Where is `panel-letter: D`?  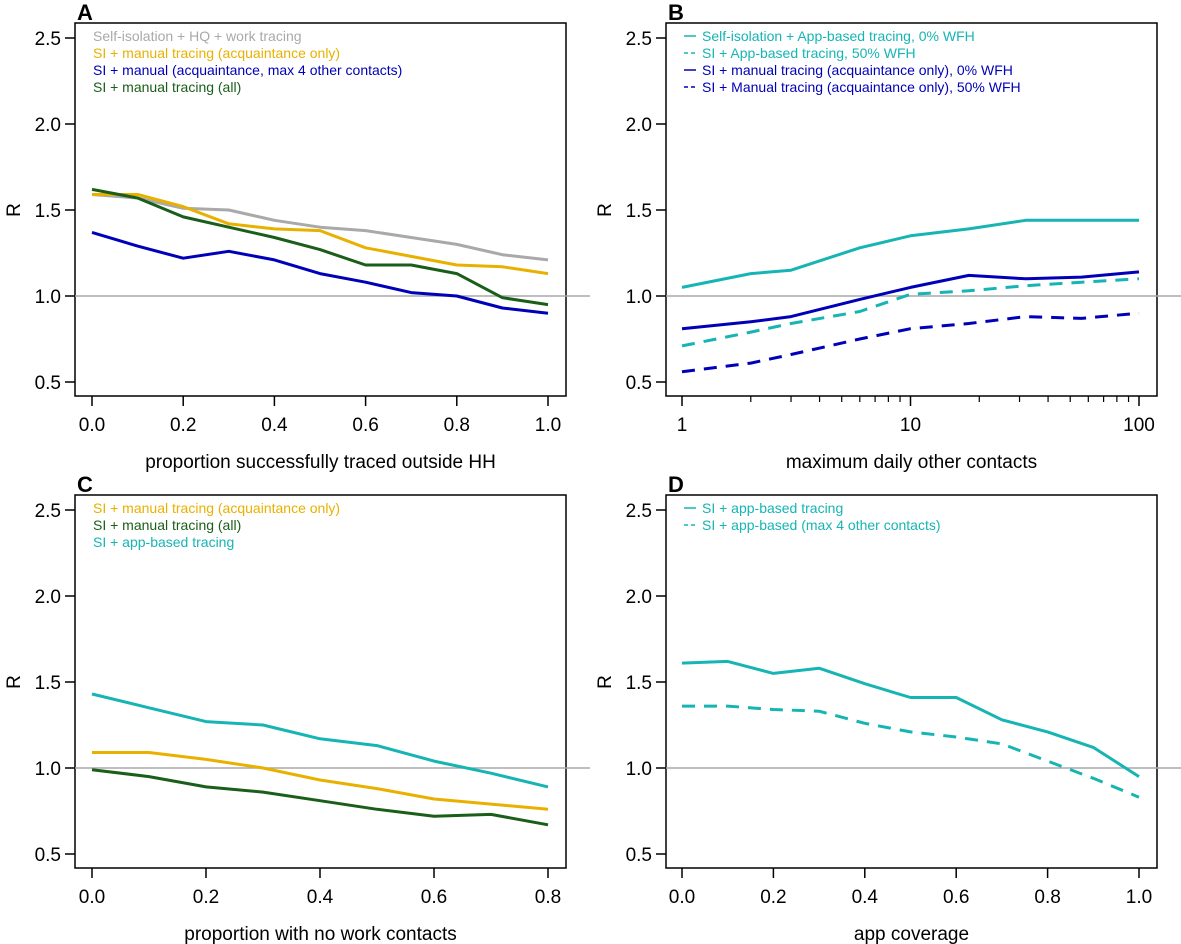 panel-letter: D is located at coordinates (676, 484).